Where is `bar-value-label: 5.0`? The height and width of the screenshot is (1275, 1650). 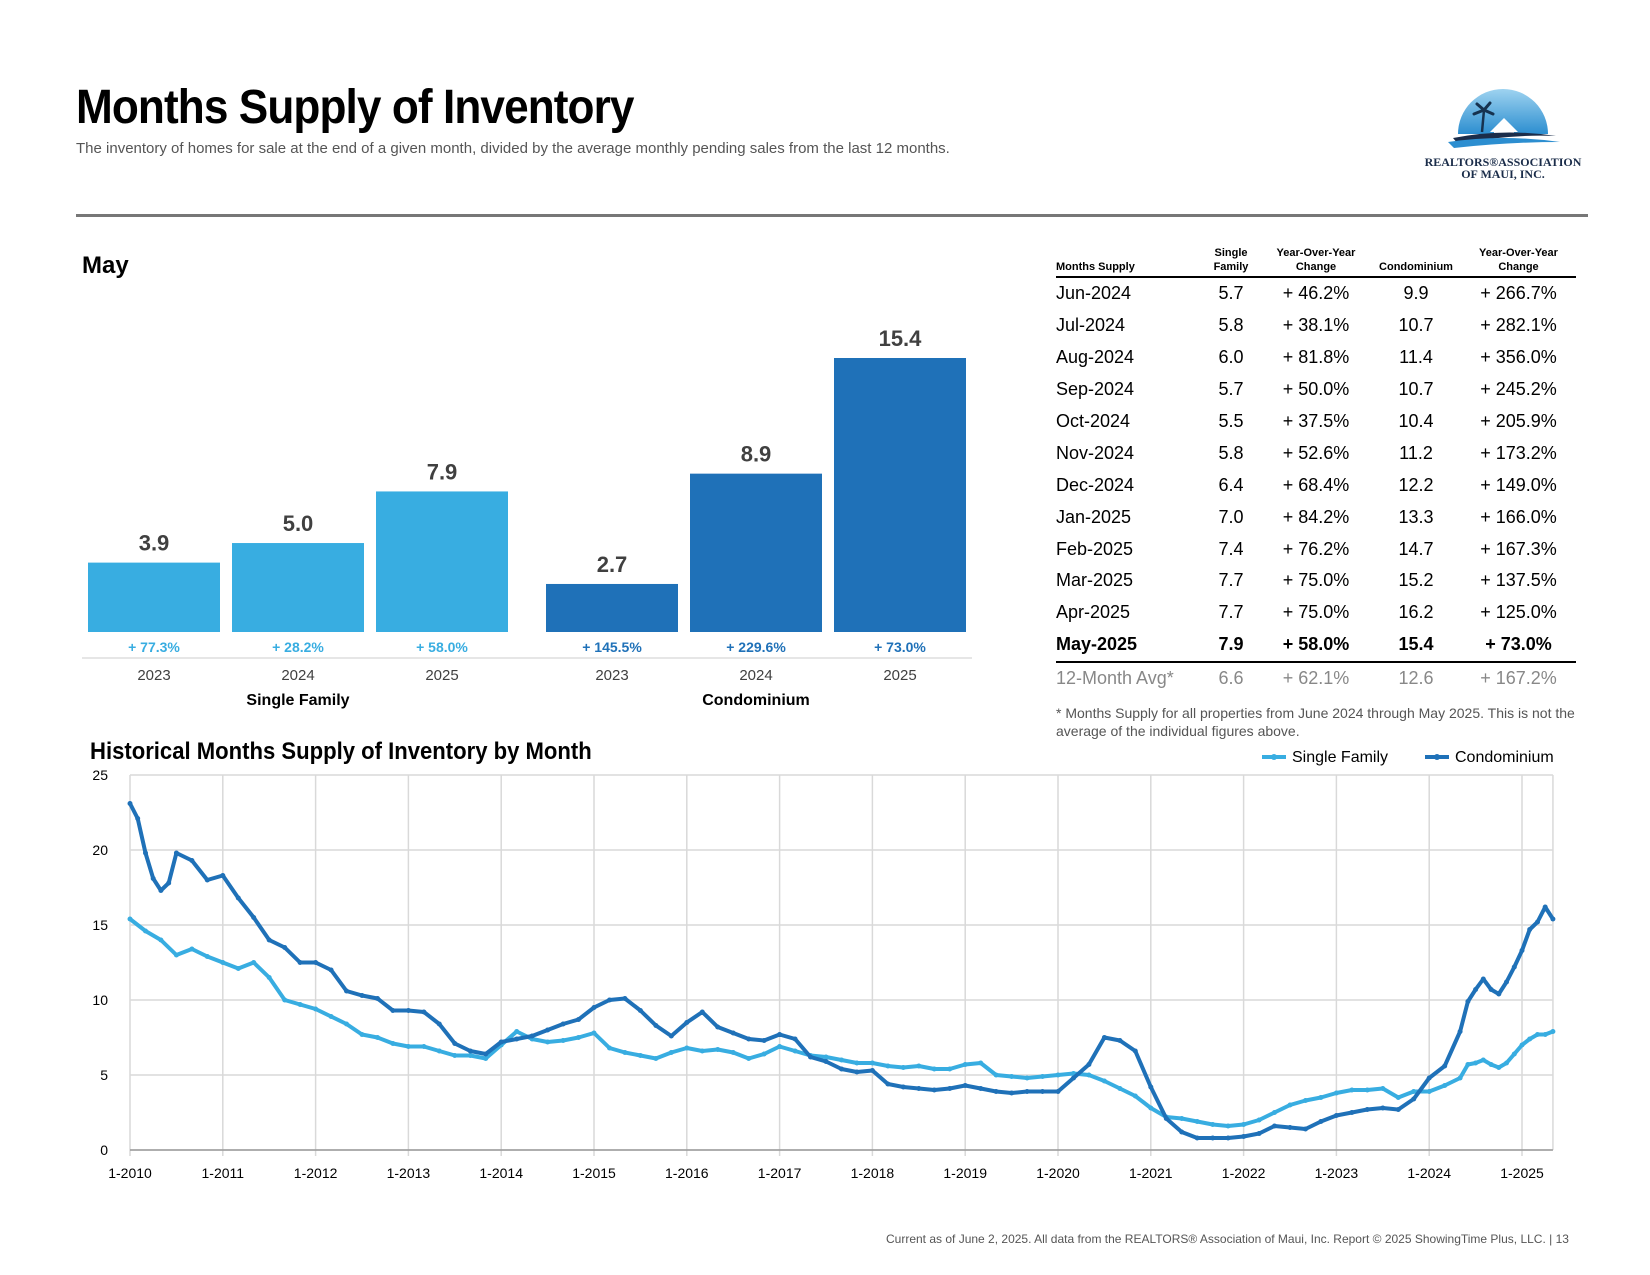 bar-value-label: 5.0 is located at coordinates (298, 523).